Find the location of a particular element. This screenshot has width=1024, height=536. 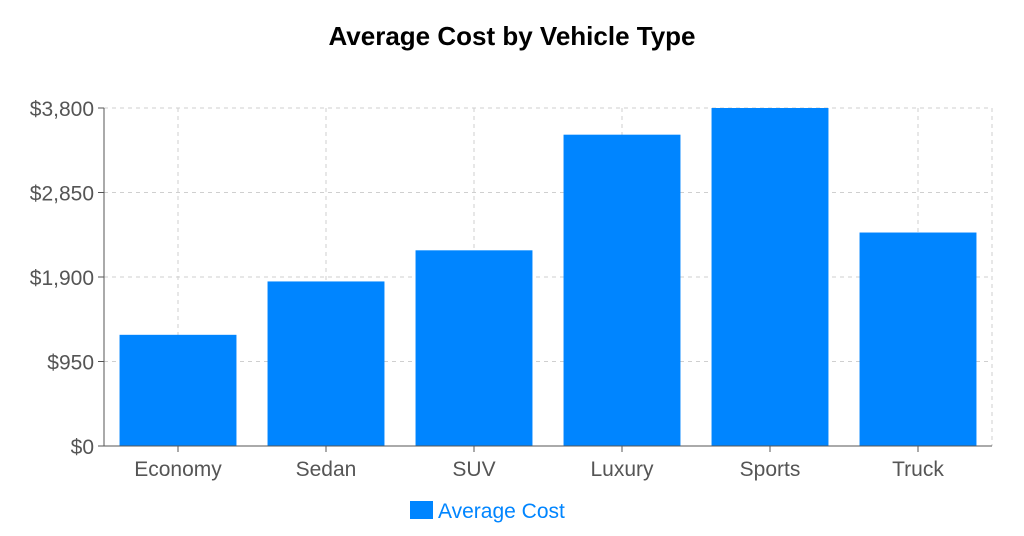

bar-suv is located at coordinates (474, 348).